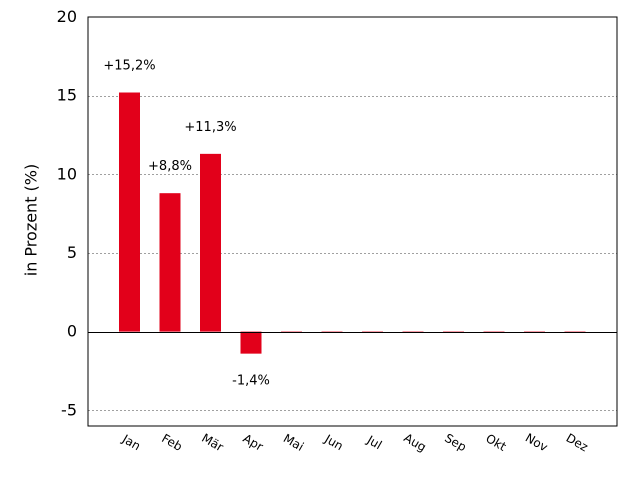 The width and height of the screenshot is (640, 484). Describe the element at coordinates (67, 213) in the screenshot. I see `y-tick-labels: -5 0 5 10 15 20` at that location.